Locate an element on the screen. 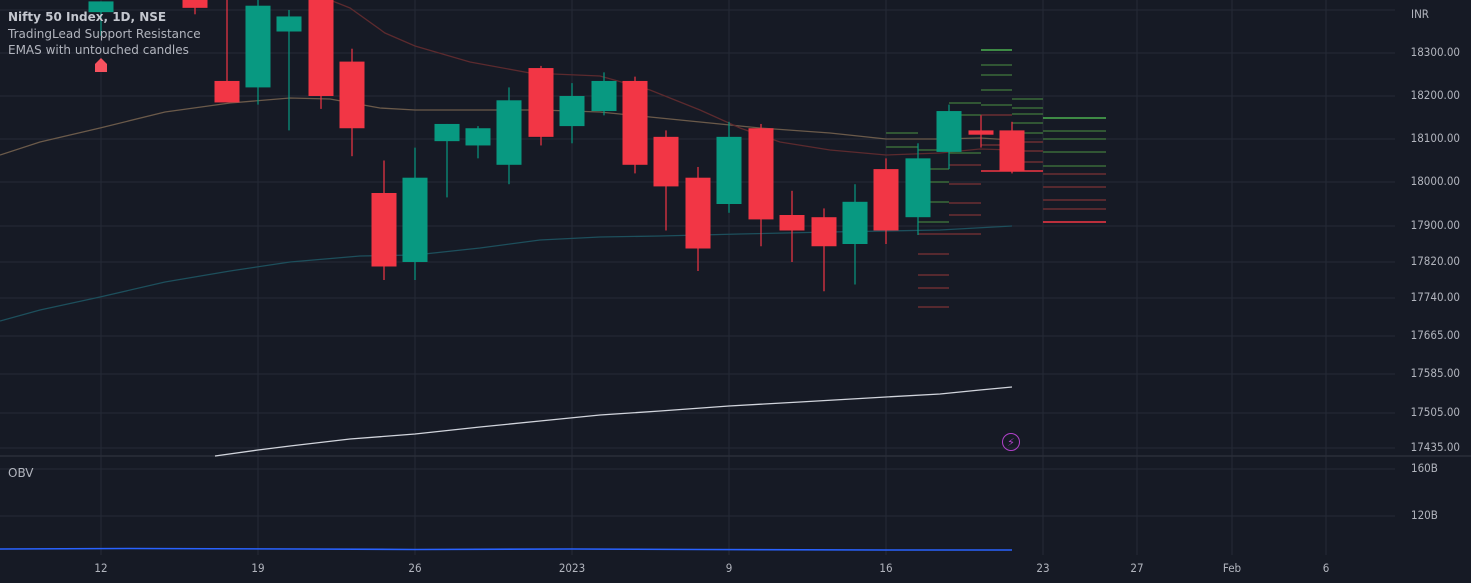 This screenshot has height=583, width=1471. price-tick-label: 17435.00 is located at coordinates (1435, 447).